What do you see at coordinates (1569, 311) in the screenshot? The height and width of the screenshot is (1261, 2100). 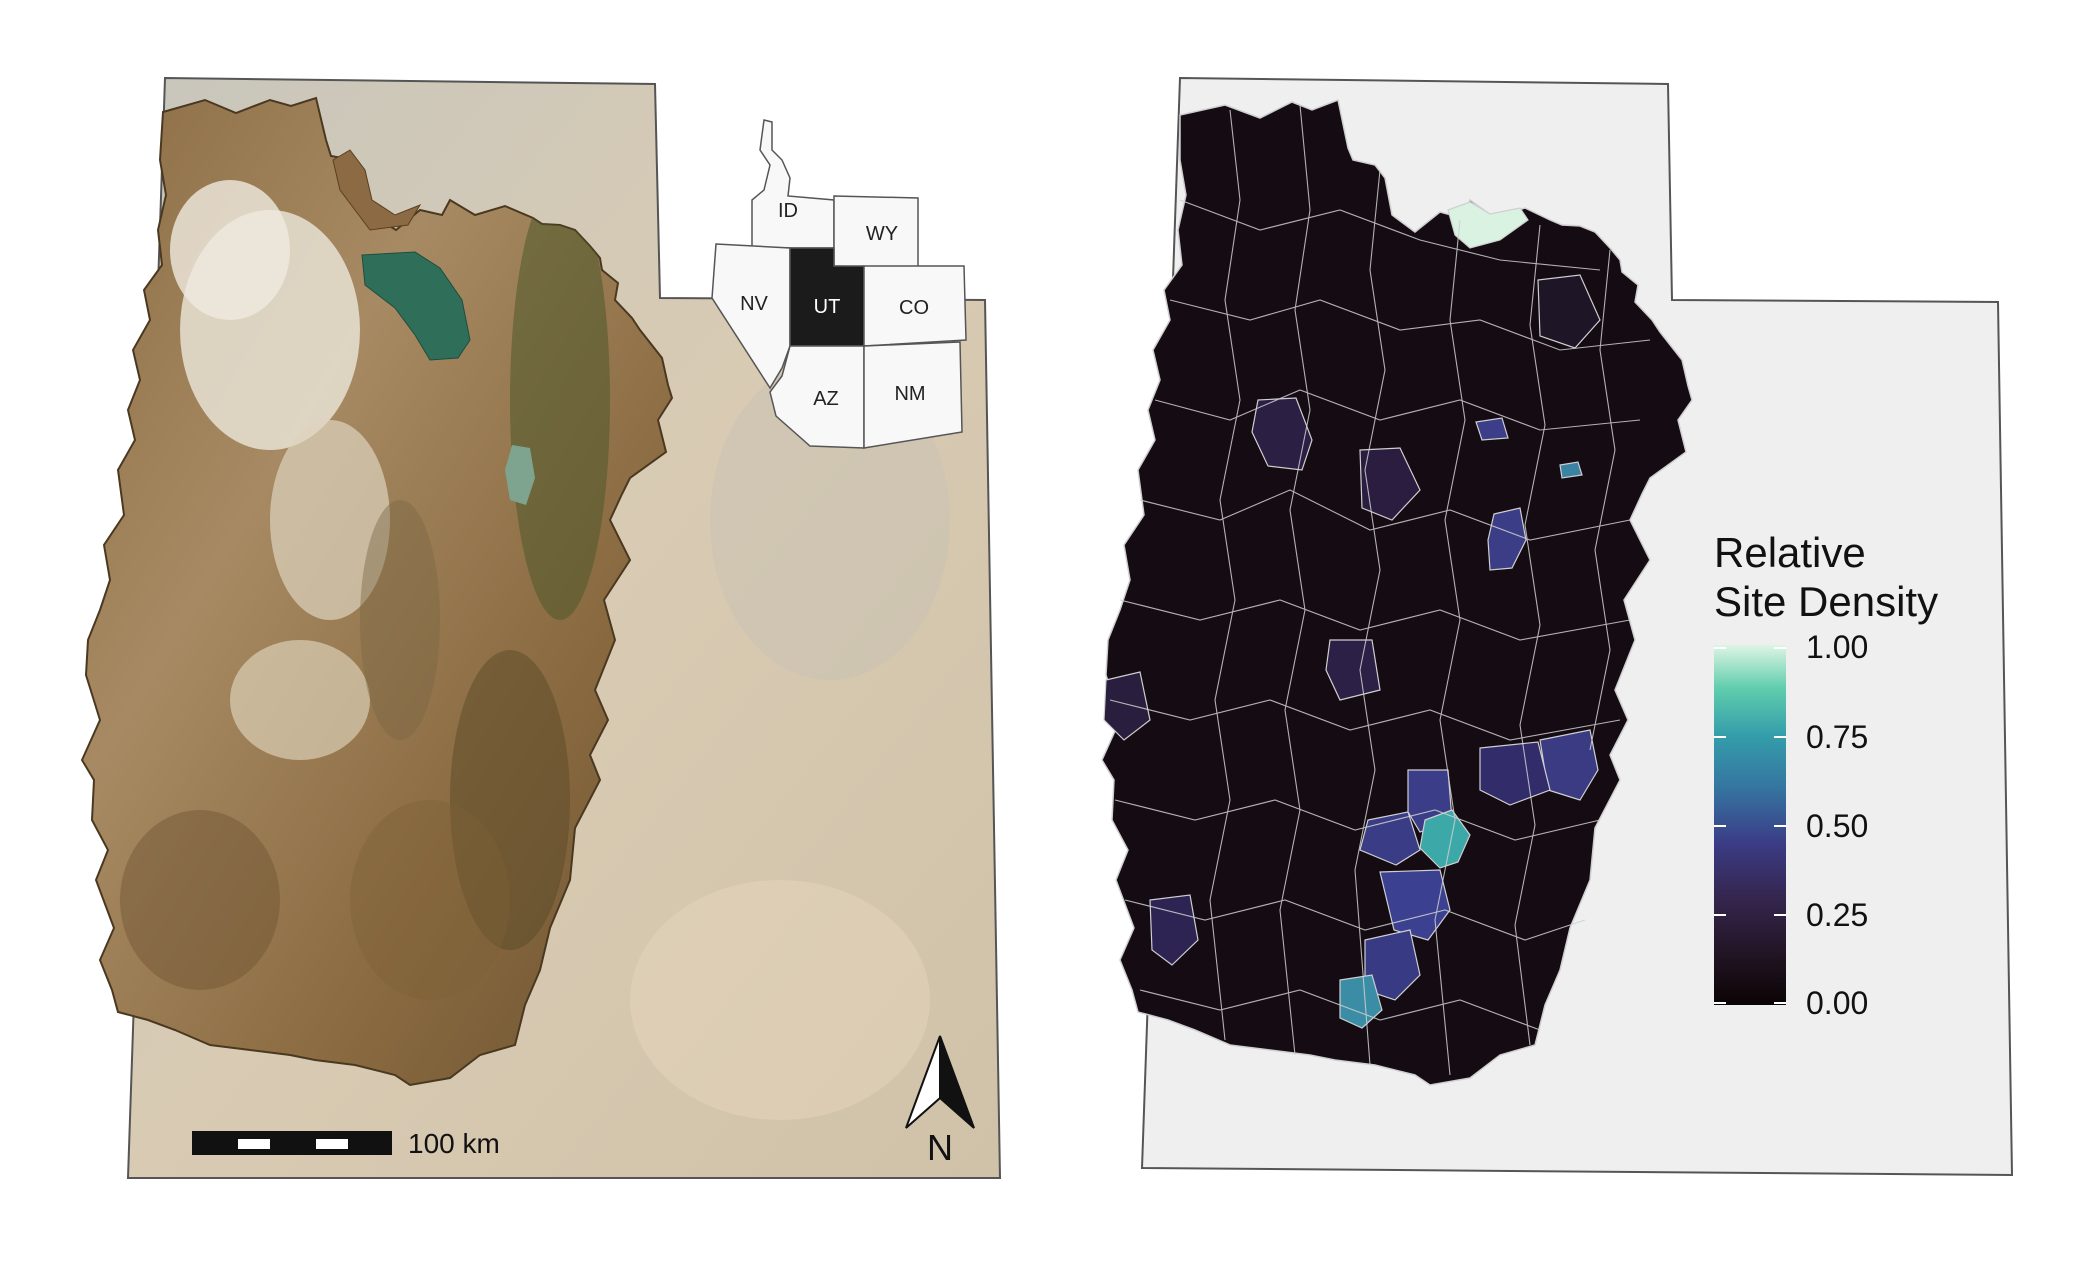 I see `basin-ne` at bounding box center [1569, 311].